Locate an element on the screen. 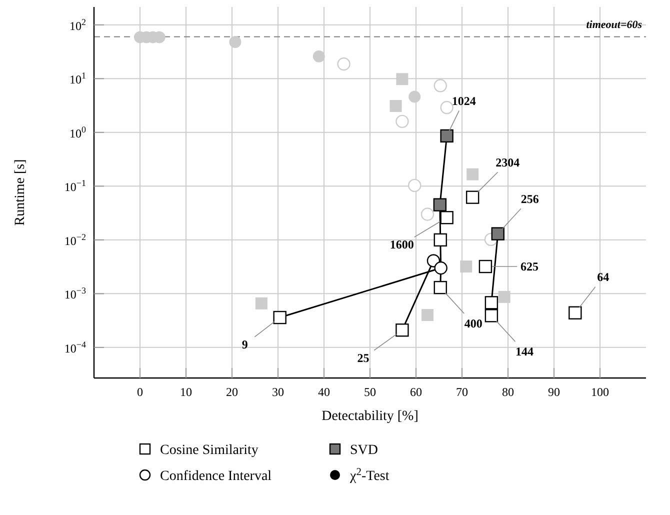  x-tick-label: 100 is located at coordinates (600, 392).